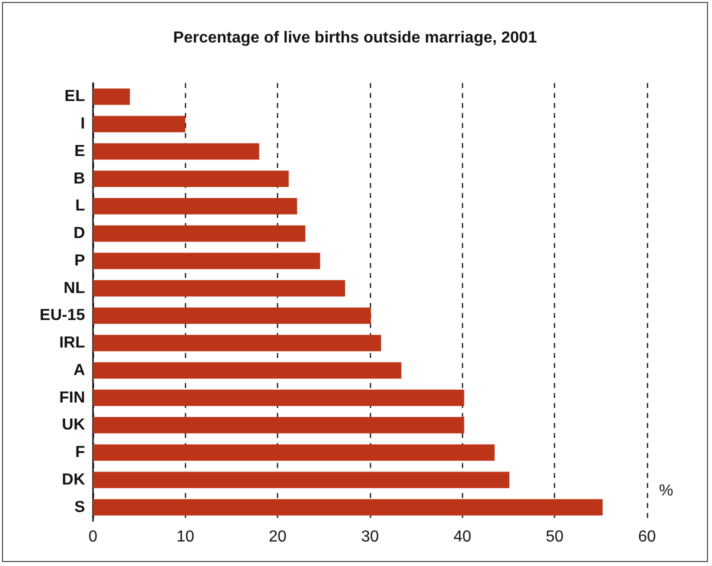 This screenshot has width=712, height=566. Describe the element at coordinates (75, 288) in the screenshot. I see `y-tick-label: NL` at that location.